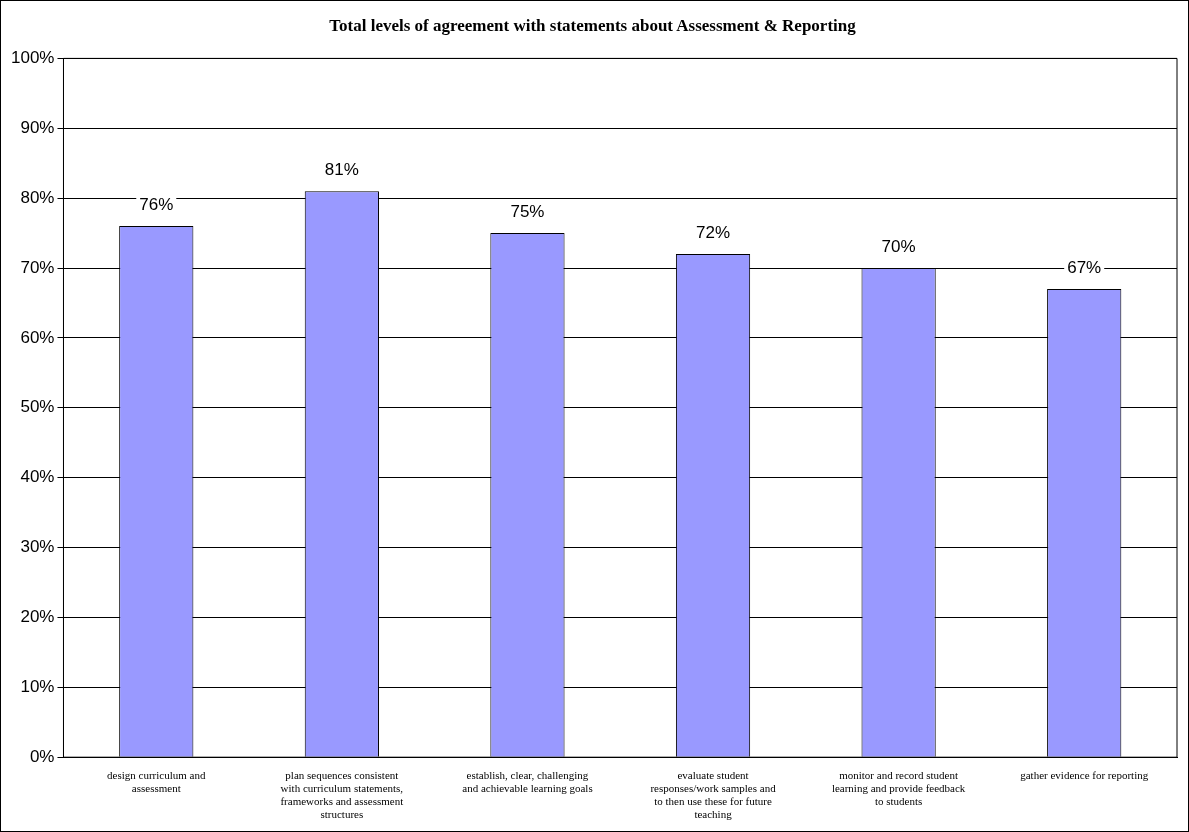  Describe the element at coordinates (33, 58) in the screenshot. I see `y-tick-label: 100%` at that location.